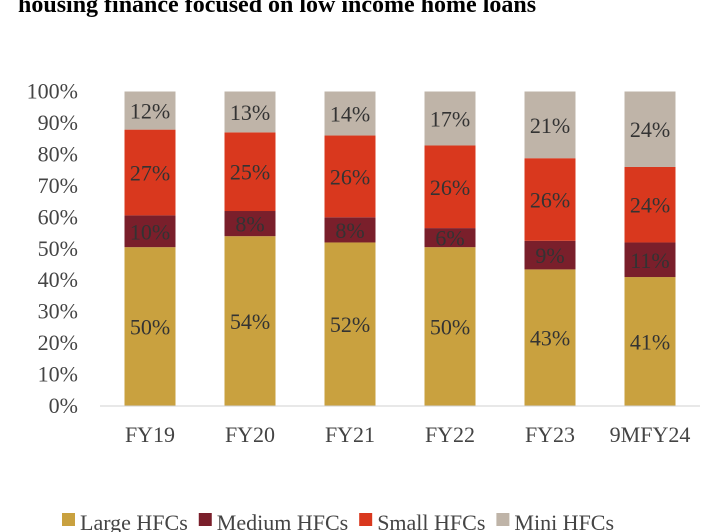 The image size is (721, 532). Describe the element at coordinates (250, 434) in the screenshot. I see `x-tick-label: FY20` at that location.